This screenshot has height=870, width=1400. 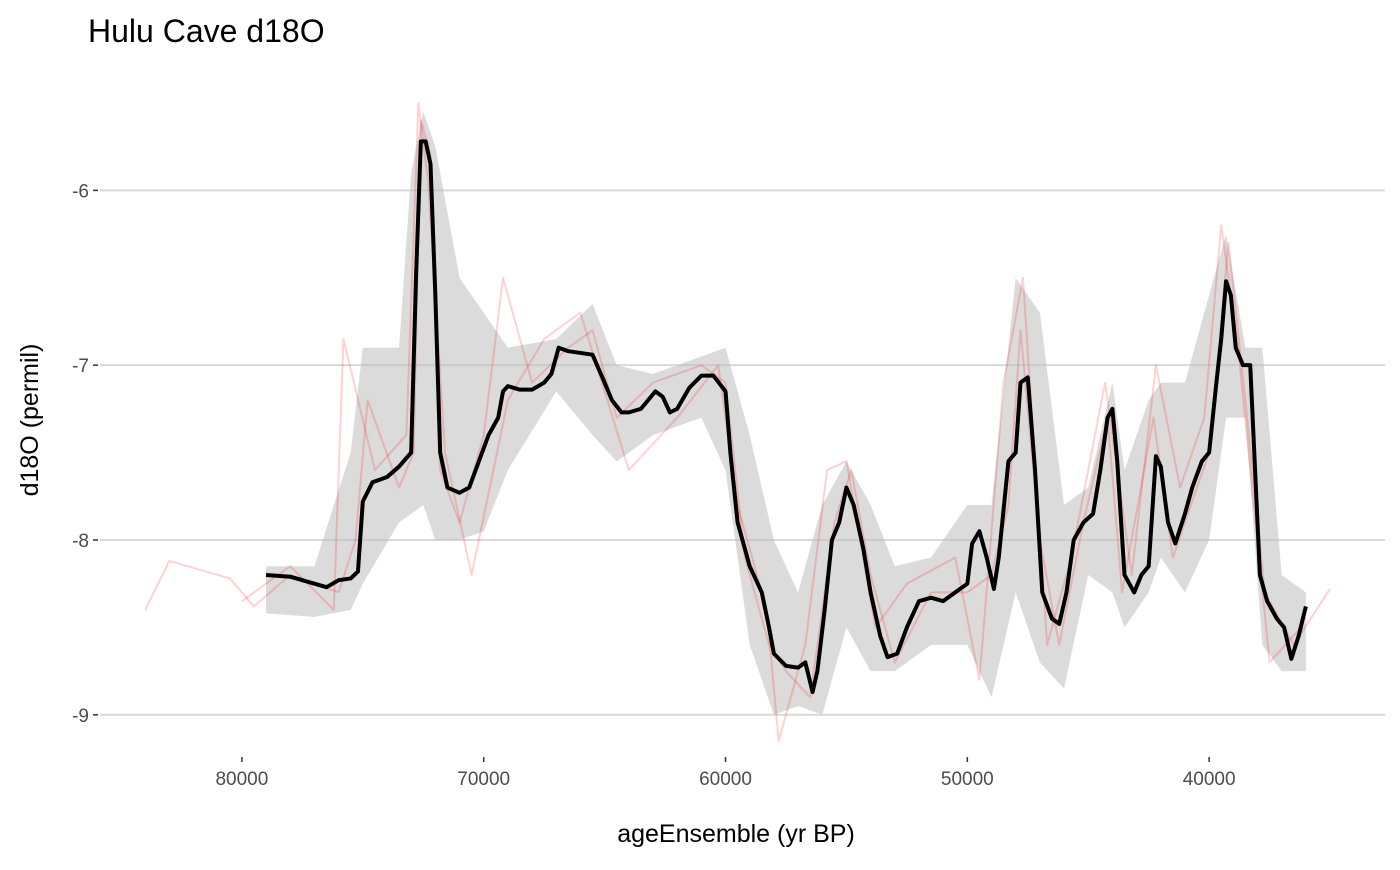 I want to click on x-tick-label: 60000, so click(x=725, y=779).